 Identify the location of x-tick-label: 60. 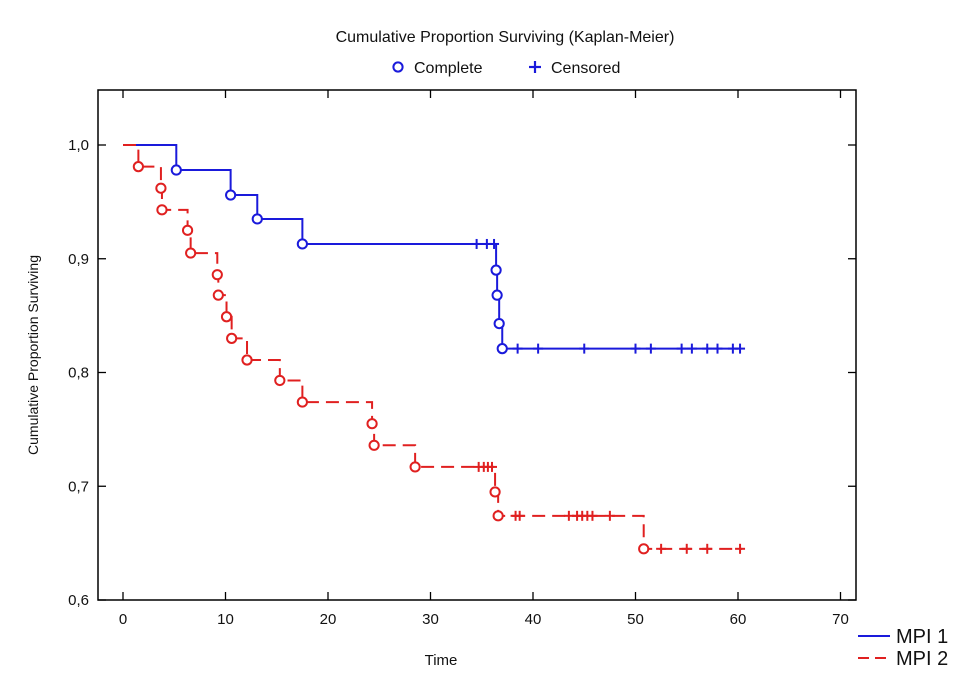
(738, 619).